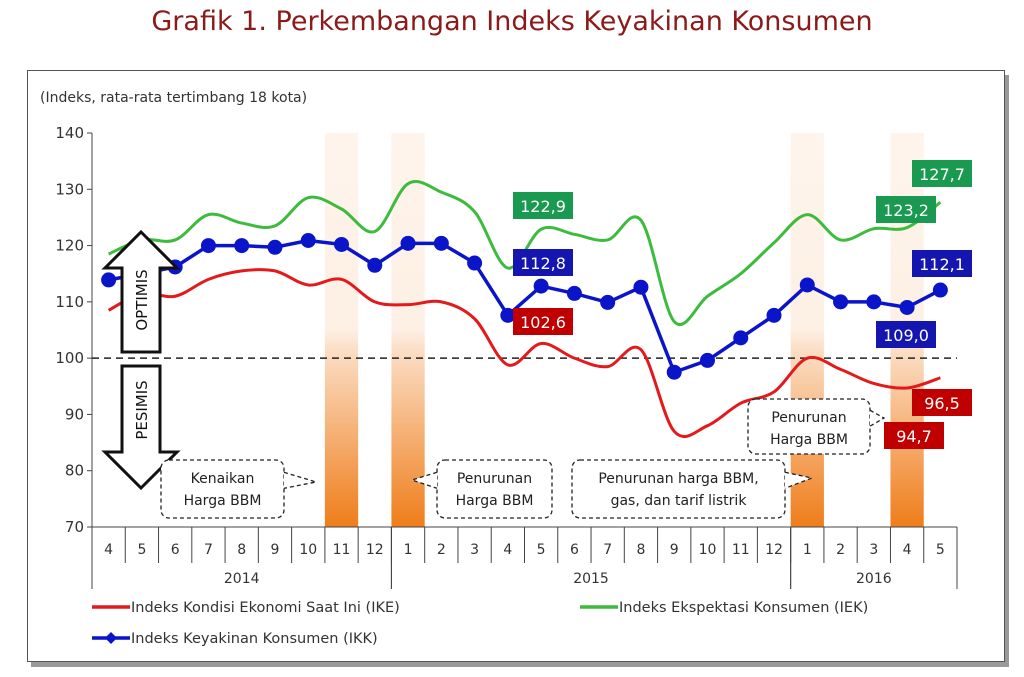 Image resolution: width=1024 pixels, height=677 pixels. What do you see at coordinates (74, 471) in the screenshot?
I see `y-tick-label: 80` at bounding box center [74, 471].